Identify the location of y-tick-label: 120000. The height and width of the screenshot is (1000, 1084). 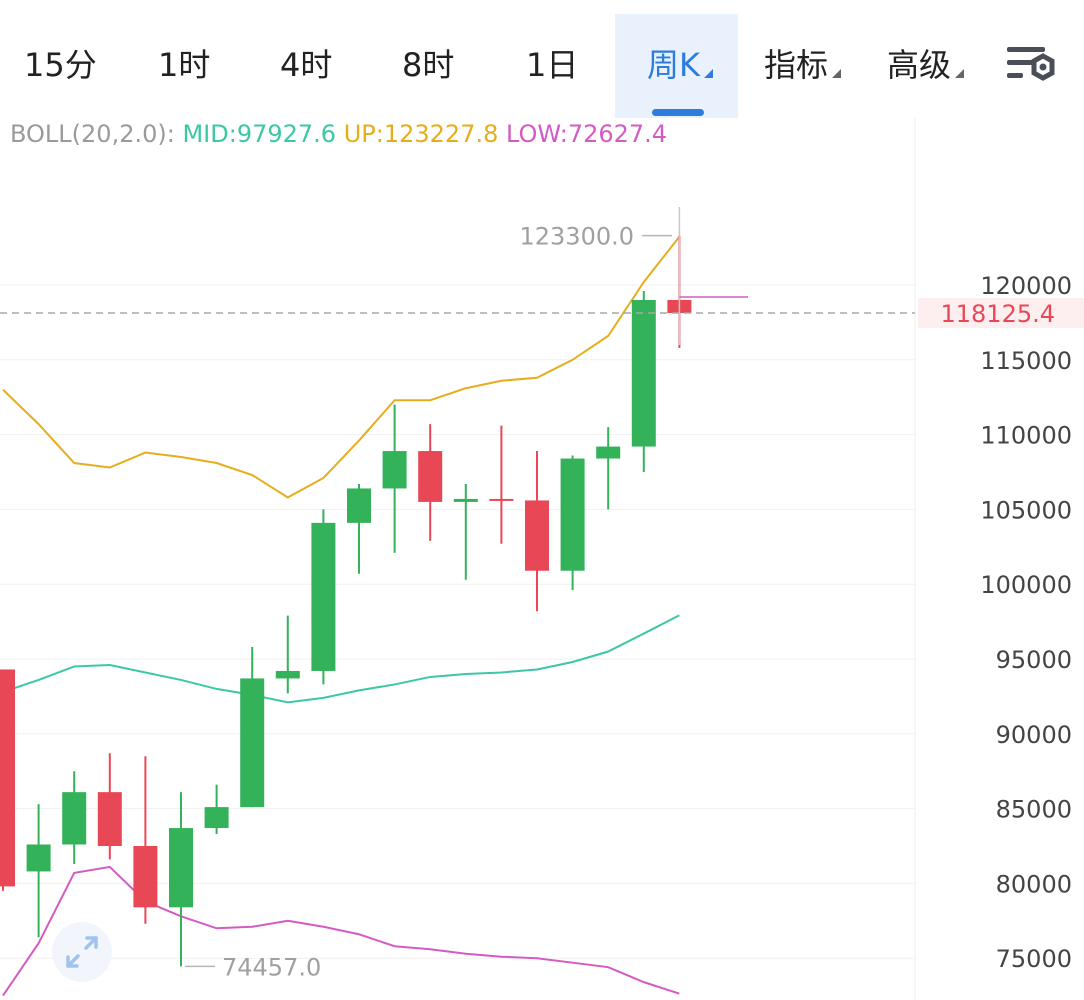
(1026, 286).